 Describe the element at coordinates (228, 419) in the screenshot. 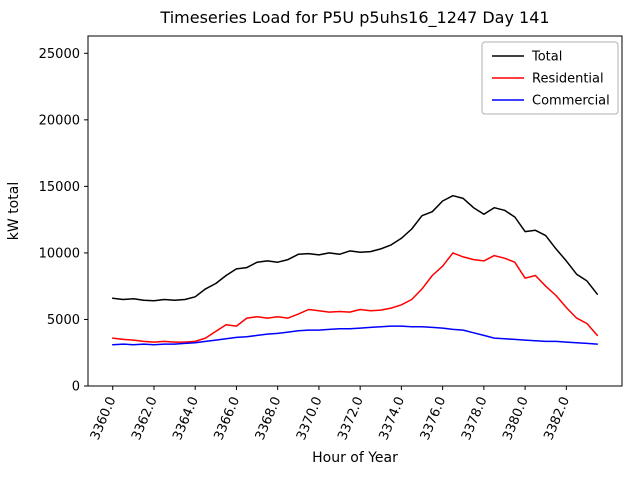

I see `x-tick-label: 3366.0` at that location.